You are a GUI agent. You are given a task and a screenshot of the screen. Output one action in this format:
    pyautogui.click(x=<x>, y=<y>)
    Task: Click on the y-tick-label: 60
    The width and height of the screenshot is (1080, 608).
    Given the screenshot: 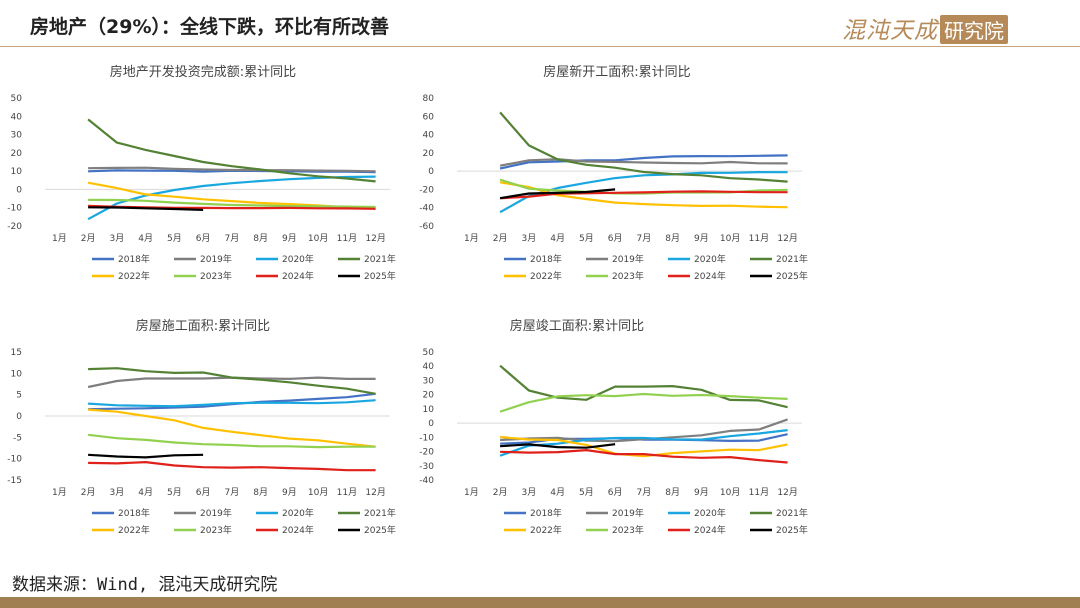 What is the action you would take?
    pyautogui.click(x=429, y=117)
    